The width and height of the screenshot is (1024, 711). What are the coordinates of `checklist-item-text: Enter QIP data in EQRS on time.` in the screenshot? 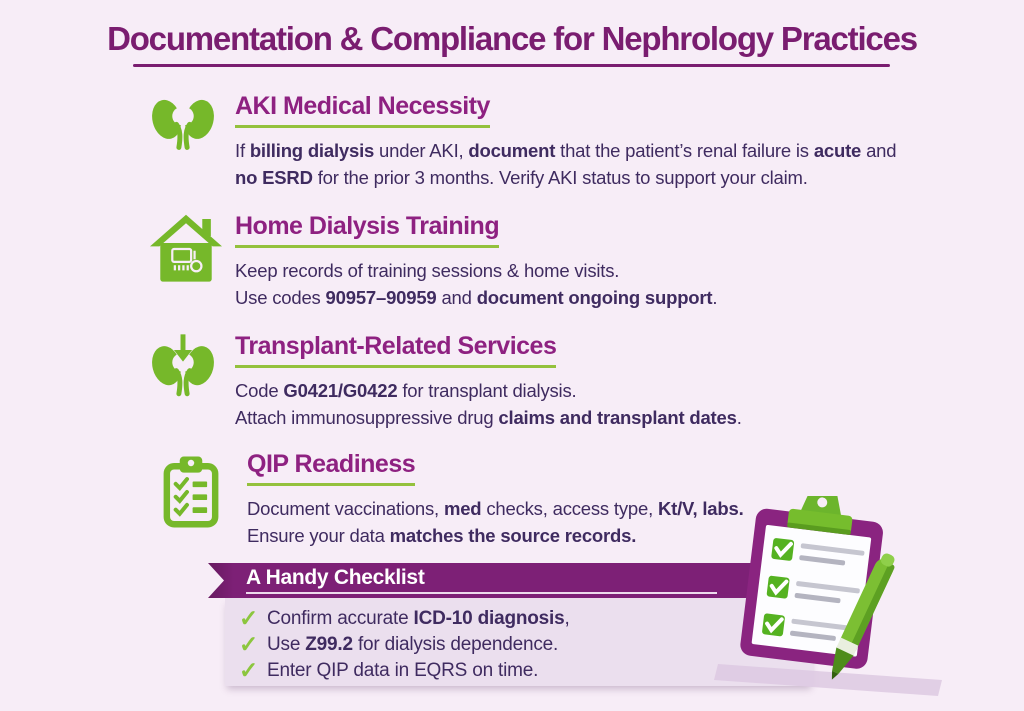 It's located at (403, 670).